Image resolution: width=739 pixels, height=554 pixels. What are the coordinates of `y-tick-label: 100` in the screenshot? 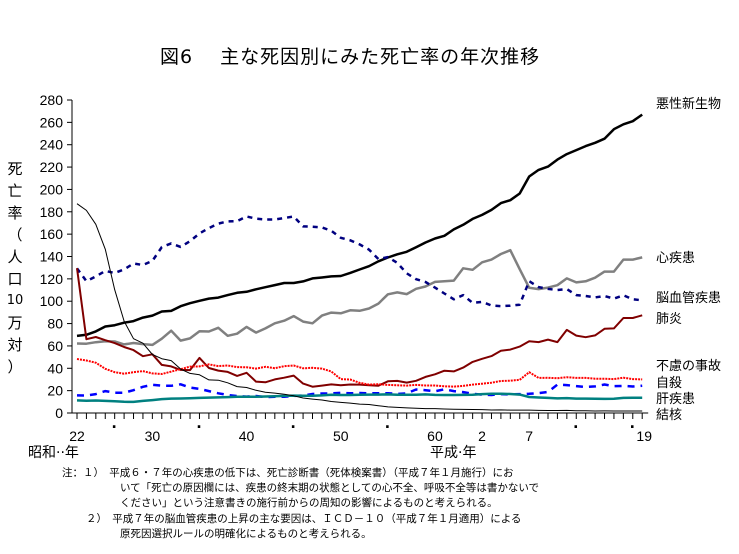 It's located at (52, 301).